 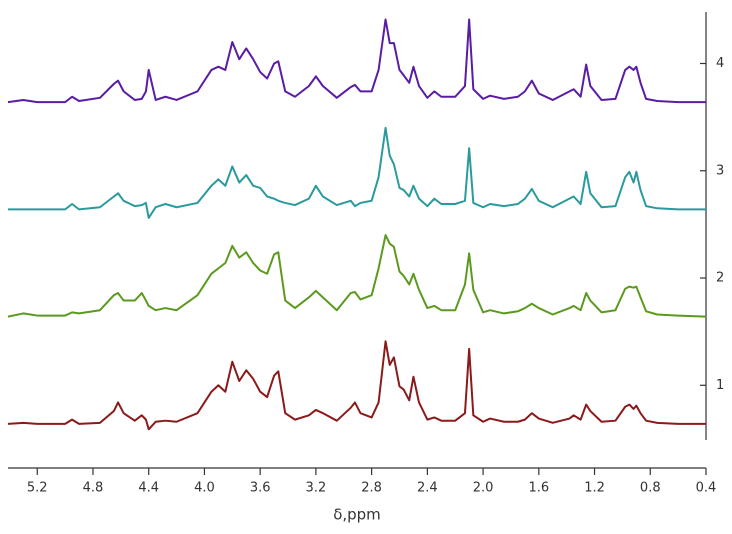 I want to click on x-tick-label: 4.0, so click(x=204, y=488).